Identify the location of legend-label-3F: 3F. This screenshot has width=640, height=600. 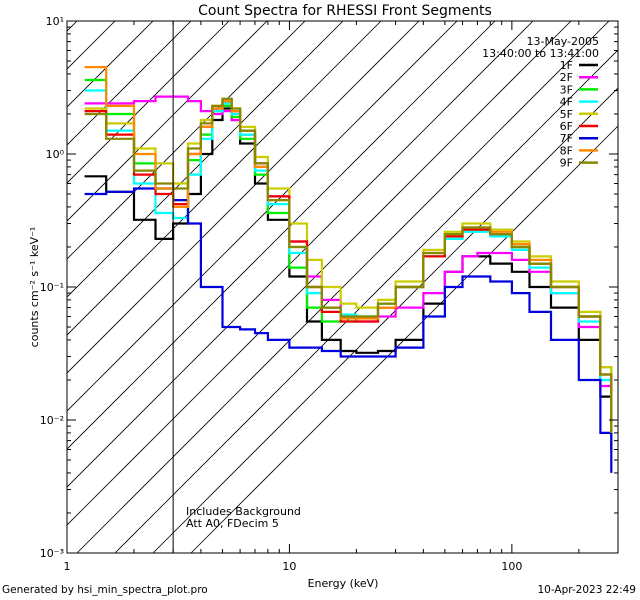
(566, 89).